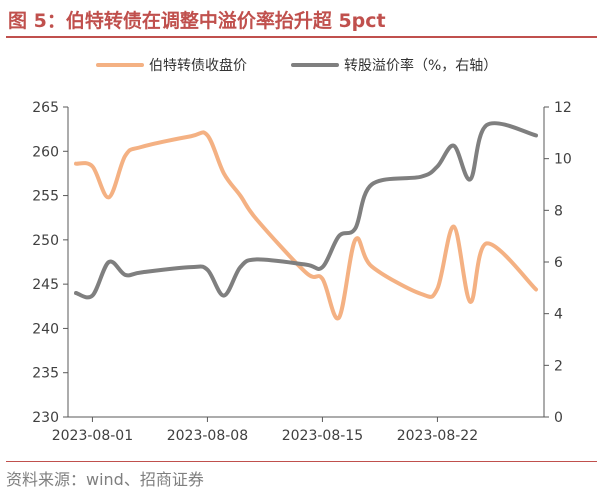 The width and height of the screenshot is (603, 496). I want to click on legend-label-premium: 转股溢价率（%，右轴）, so click(420, 65).